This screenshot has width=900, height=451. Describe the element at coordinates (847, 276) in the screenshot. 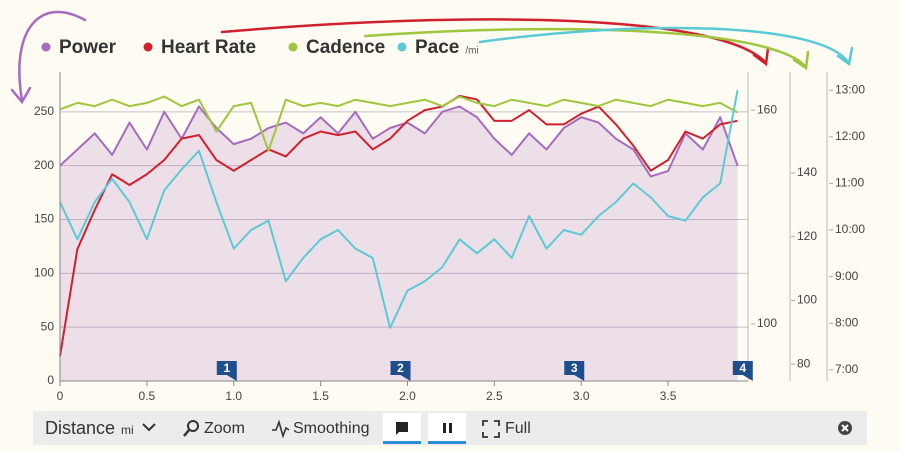

I see `y4-tick-label: 9:00` at that location.